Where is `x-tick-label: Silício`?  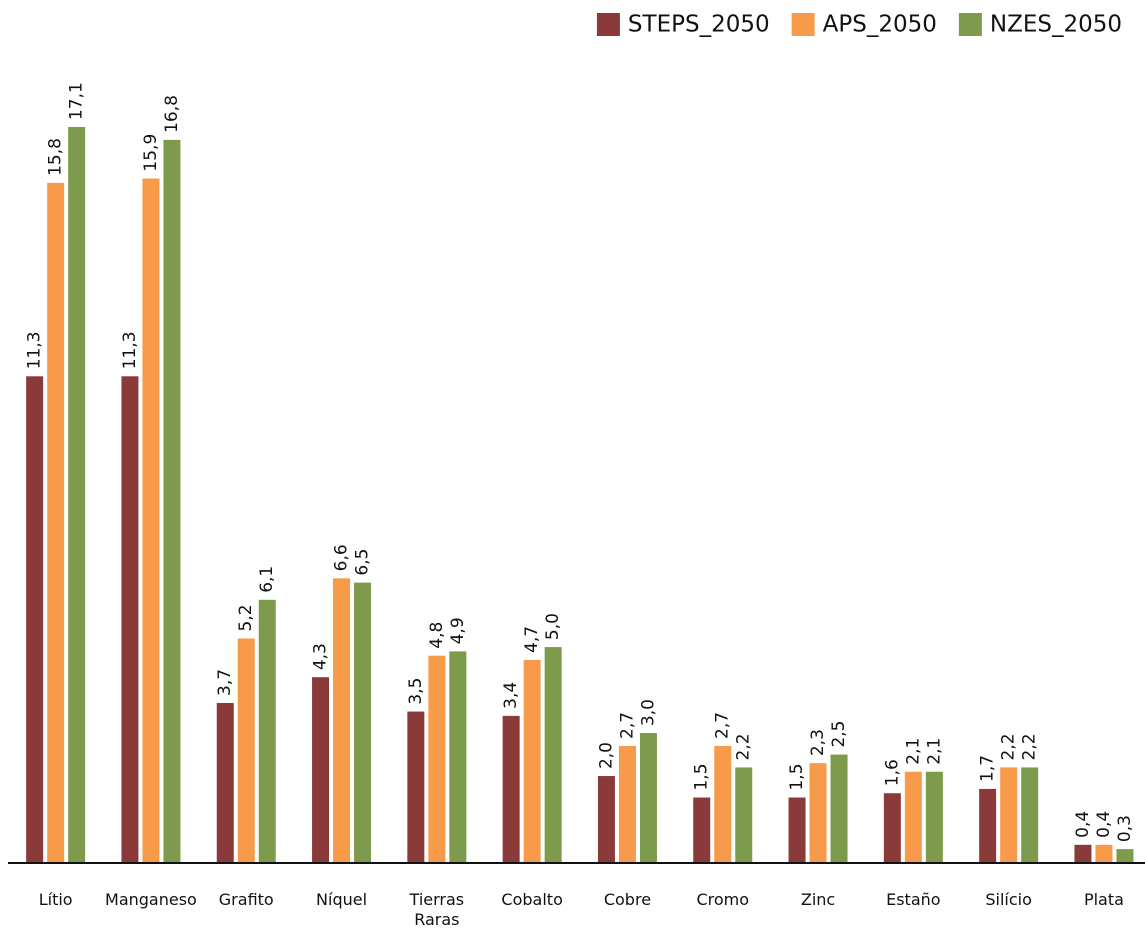
x-tick-label: Silício is located at coordinates (1008, 899).